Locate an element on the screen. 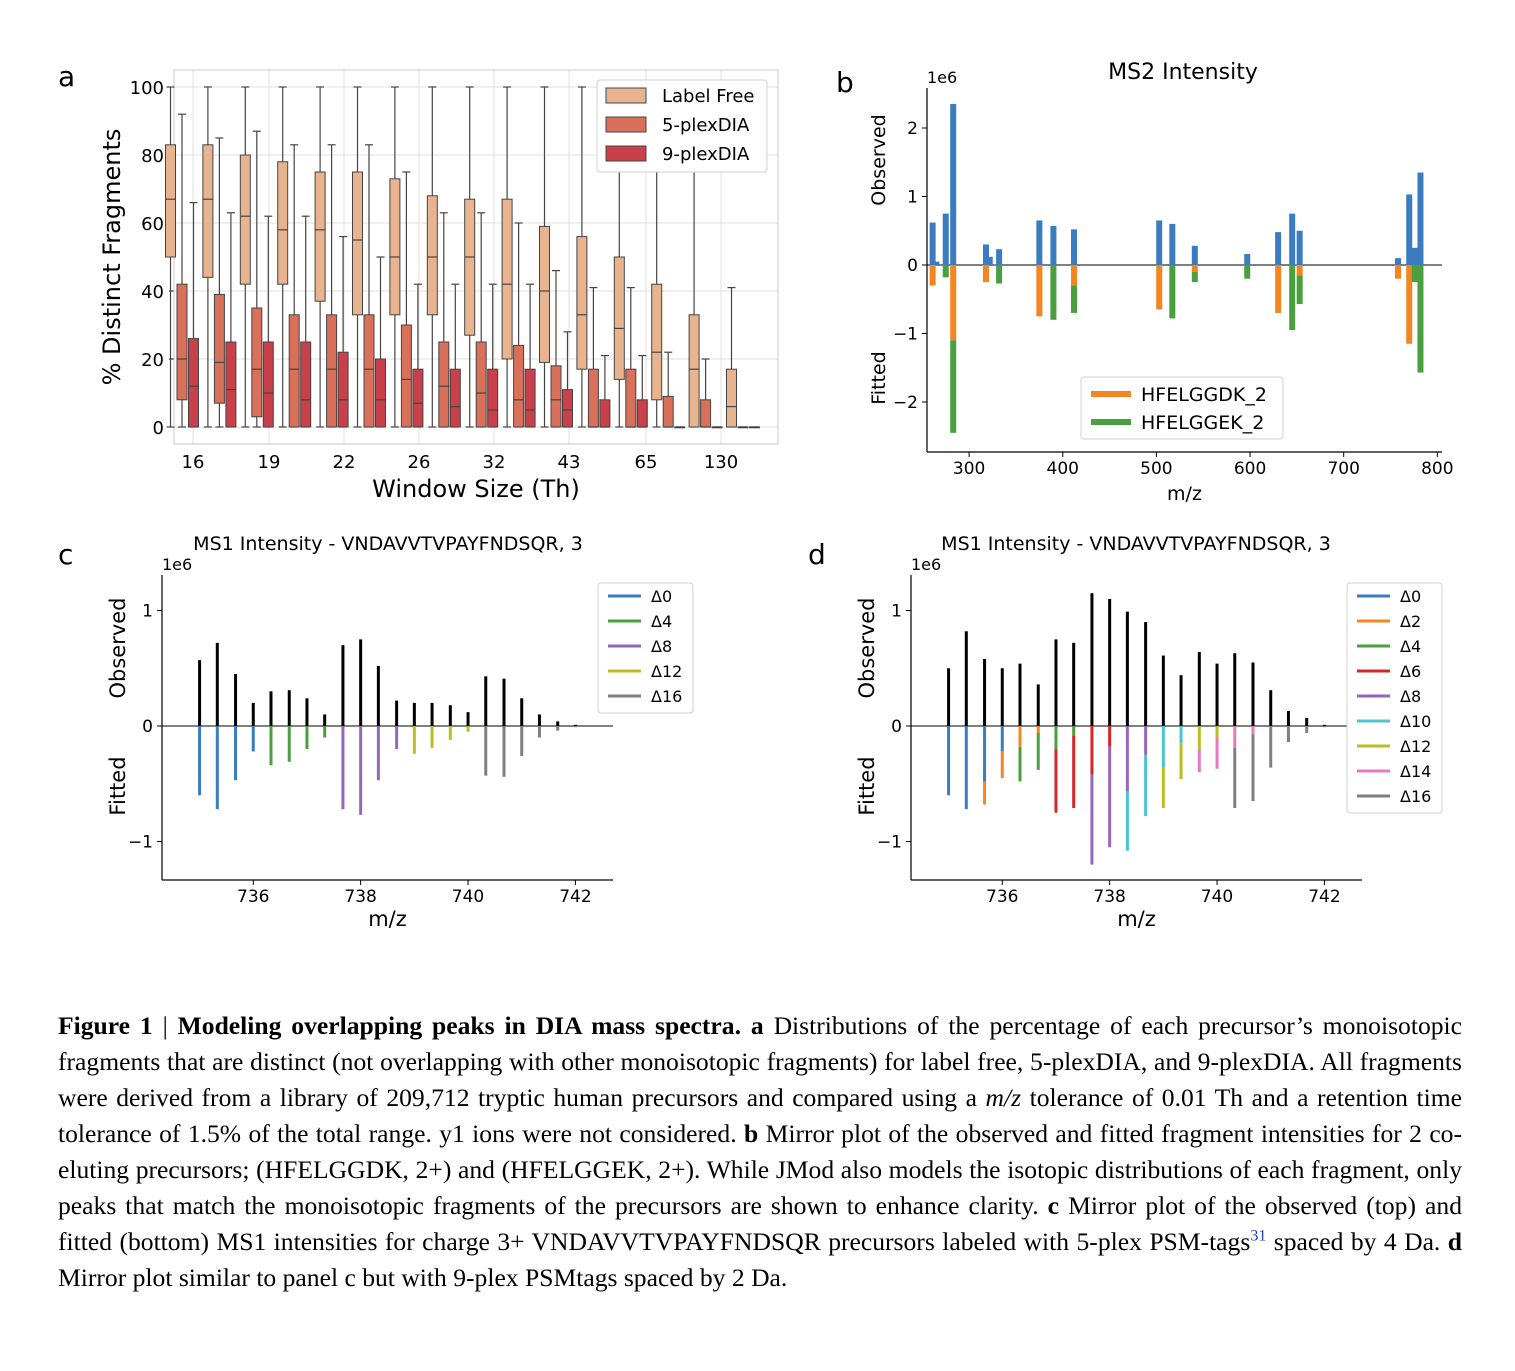 The image size is (1515, 1371). panel-d-legend-label: Δ4 is located at coordinates (1410, 646).